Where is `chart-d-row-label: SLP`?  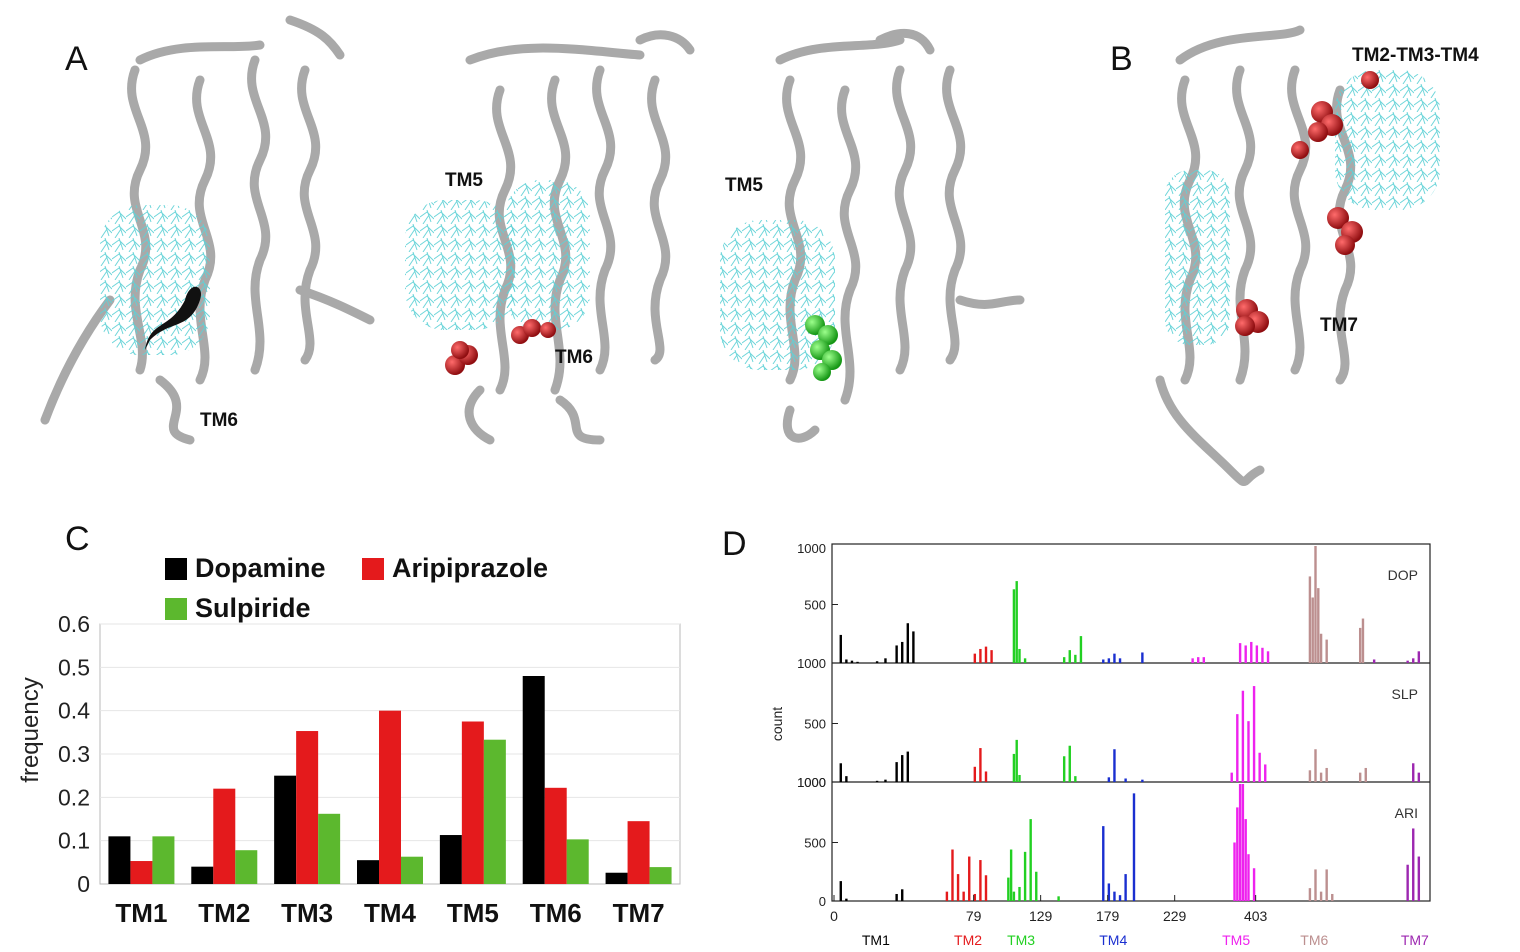 chart-d-row-label: SLP is located at coordinates (1405, 694).